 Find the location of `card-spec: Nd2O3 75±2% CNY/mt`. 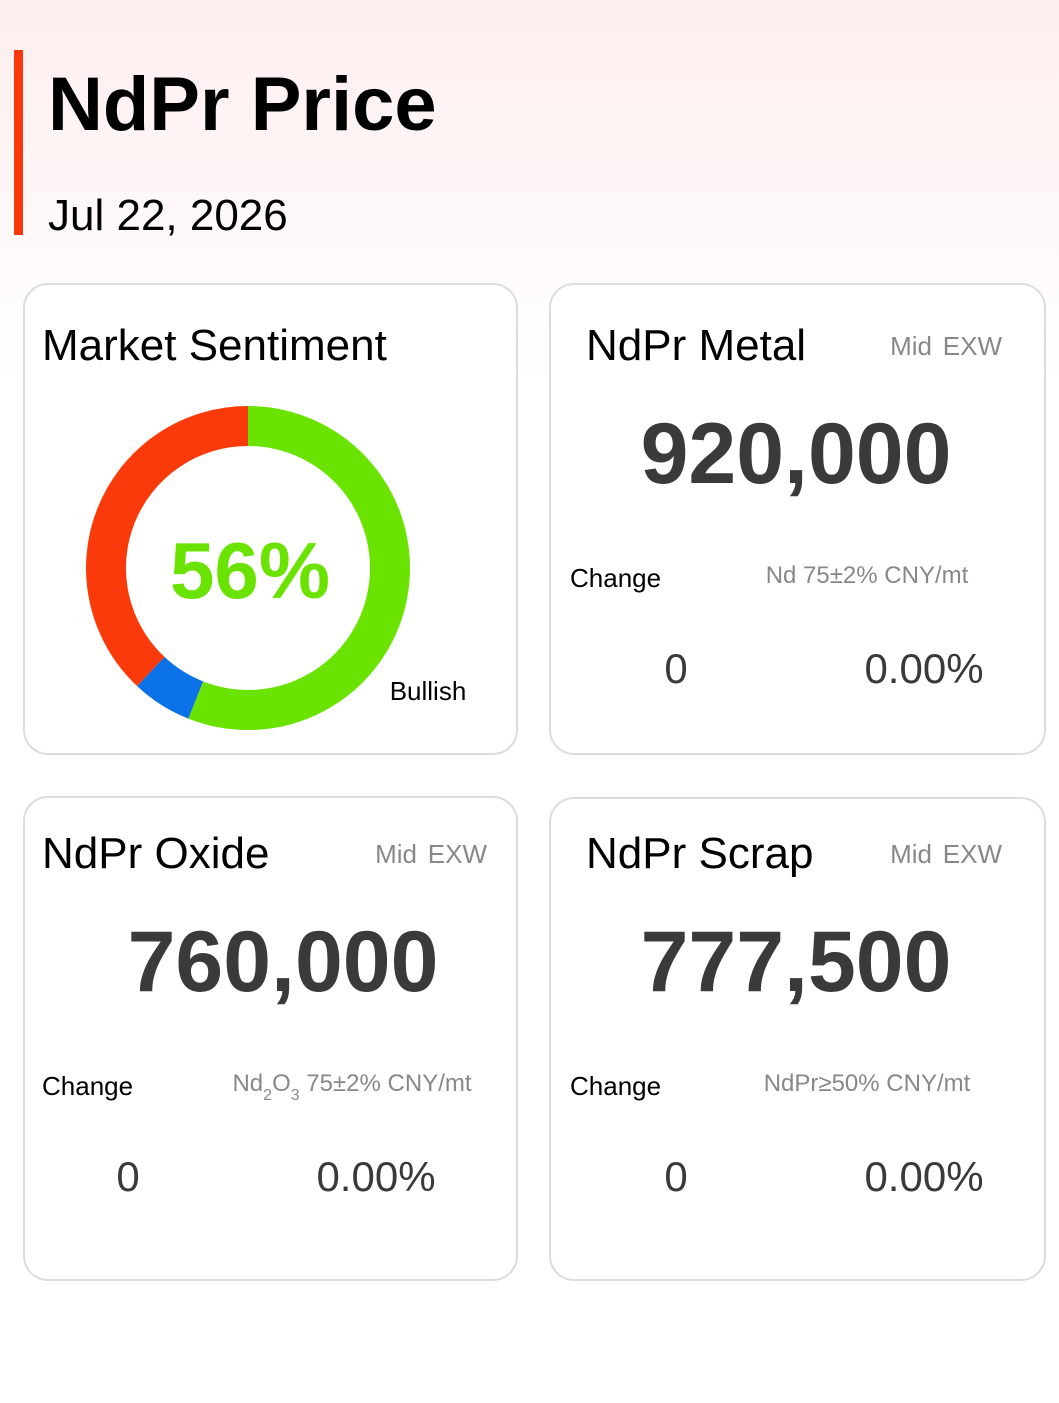

card-spec: Nd2O3 75±2% CNY/mt is located at coordinates (351, 1087).